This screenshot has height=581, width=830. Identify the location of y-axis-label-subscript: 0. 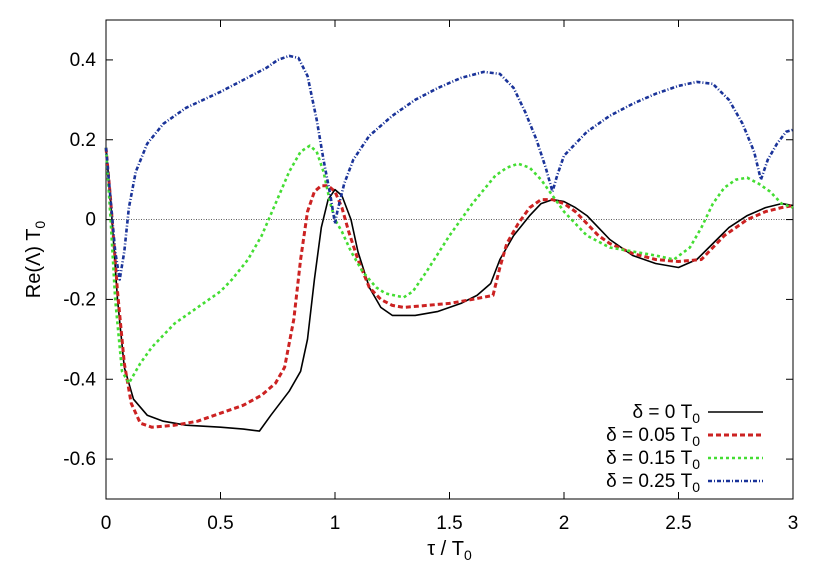
(40, 225).